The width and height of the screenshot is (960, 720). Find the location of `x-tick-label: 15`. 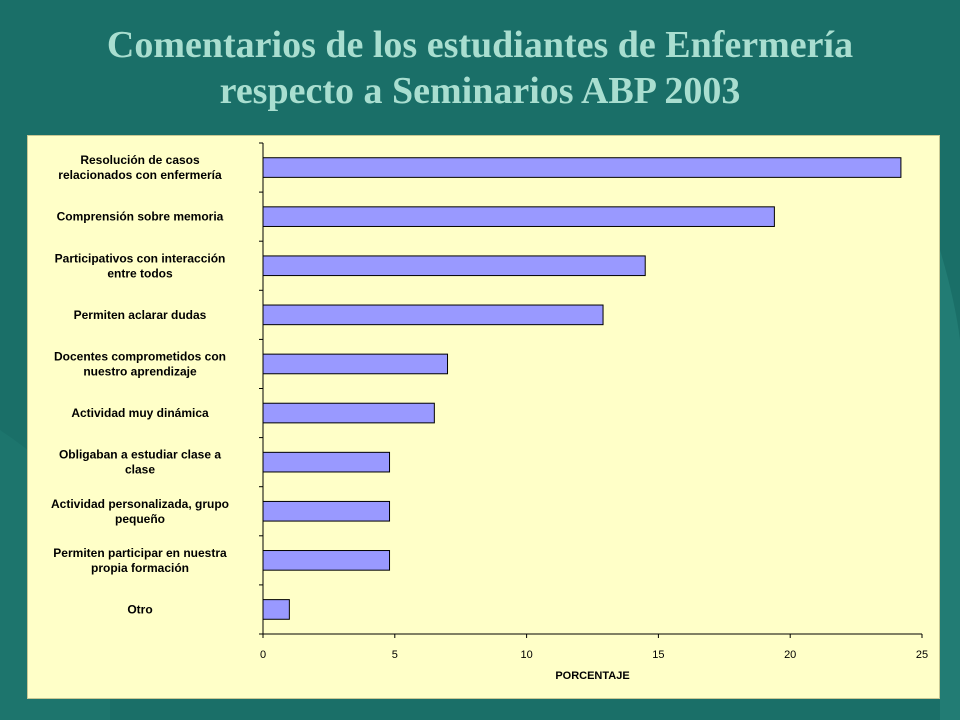

x-tick-label: 15 is located at coordinates (658, 655).